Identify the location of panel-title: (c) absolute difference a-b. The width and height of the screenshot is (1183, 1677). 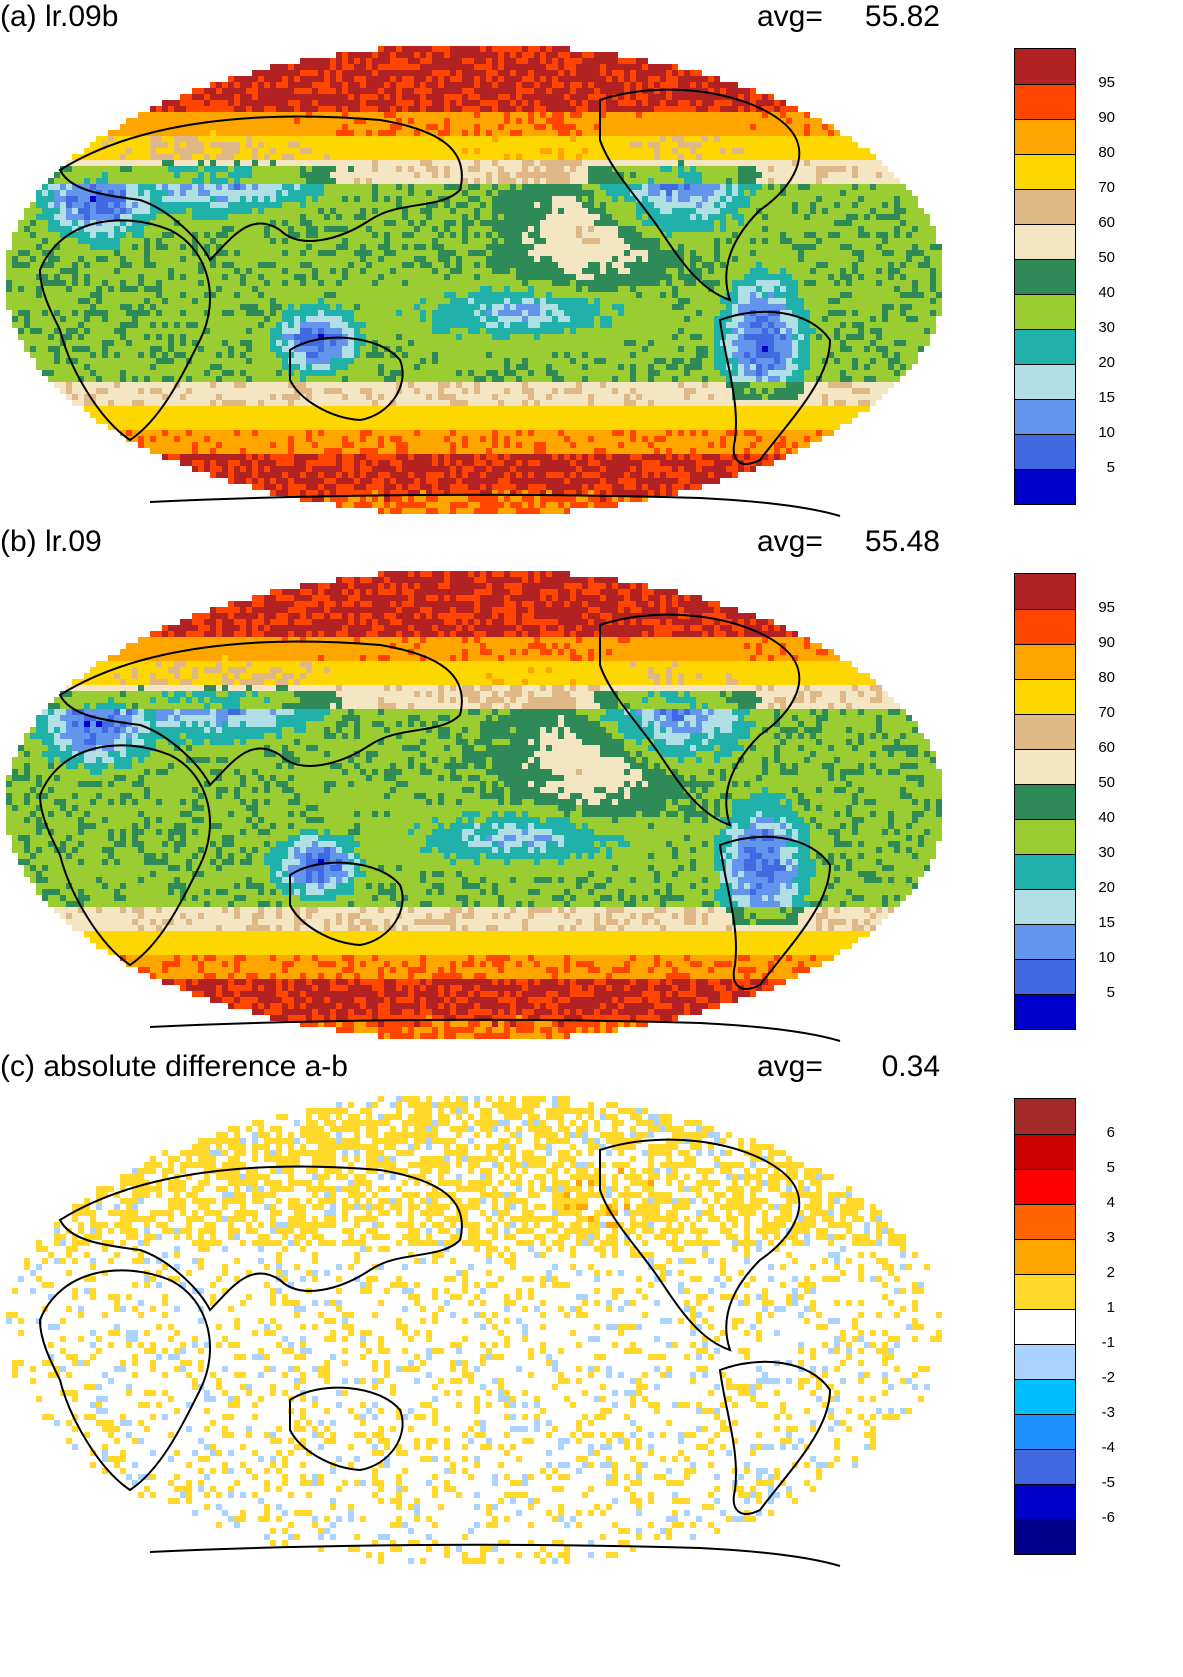
(174, 1067).